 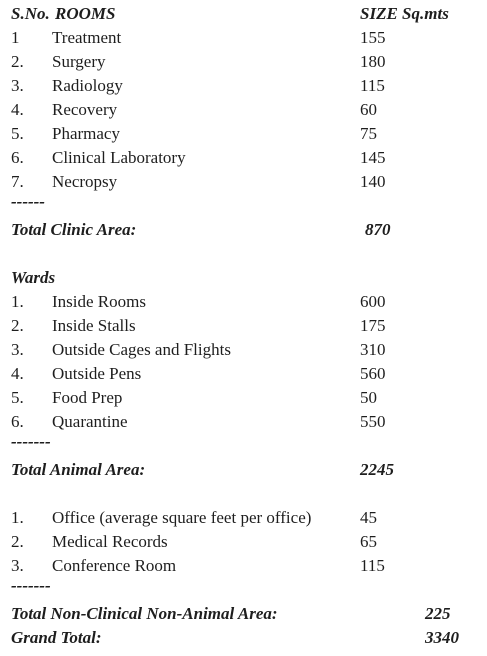 I want to click on row-size: 600, so click(x=373, y=301).